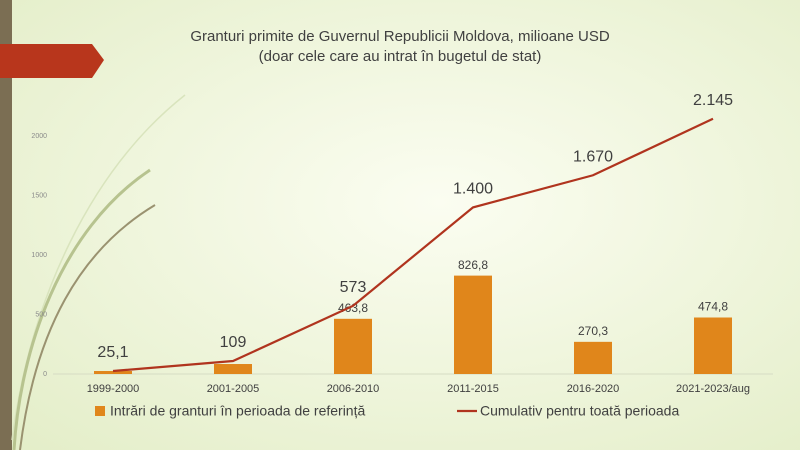  Describe the element at coordinates (233, 342) in the screenshot. I see `line-value-label: 109` at that location.